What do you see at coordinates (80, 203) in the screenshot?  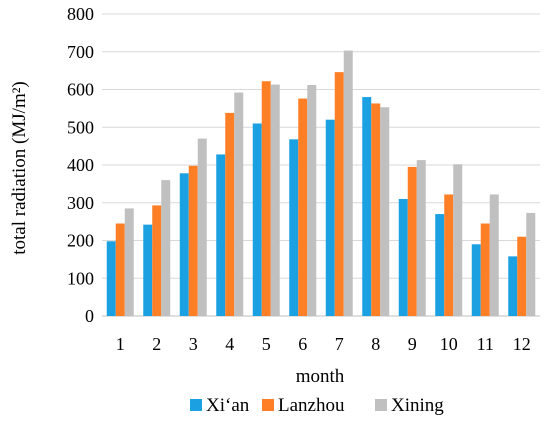 I see `y-tick-label: 300` at bounding box center [80, 203].